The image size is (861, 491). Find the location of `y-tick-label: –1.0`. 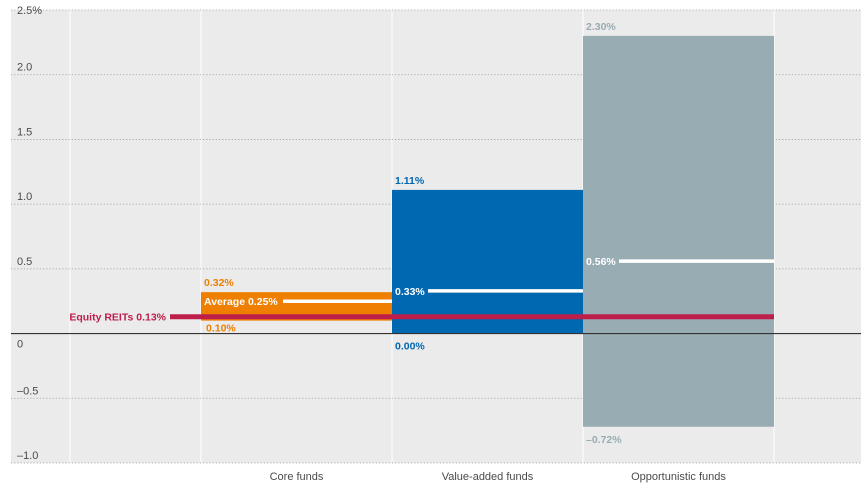

y-tick-label: –1.0 is located at coordinates (27, 456).